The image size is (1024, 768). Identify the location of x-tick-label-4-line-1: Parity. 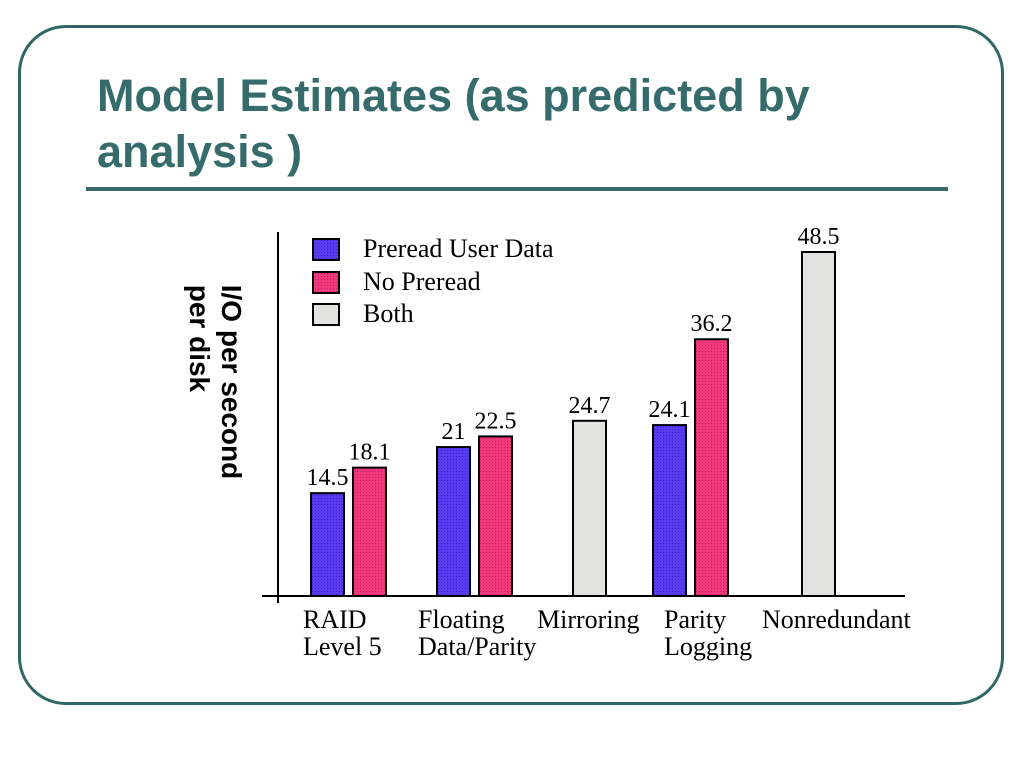
(695, 619).